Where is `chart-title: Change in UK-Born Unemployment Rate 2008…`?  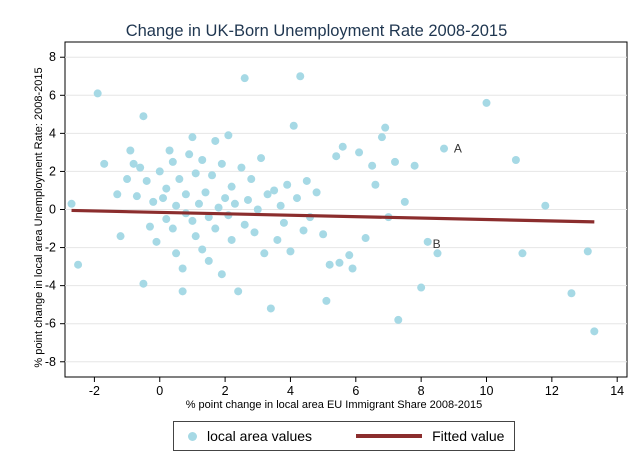
chart-title: Change in UK-Born Unemployment Rate 2008… is located at coordinates (316, 31).